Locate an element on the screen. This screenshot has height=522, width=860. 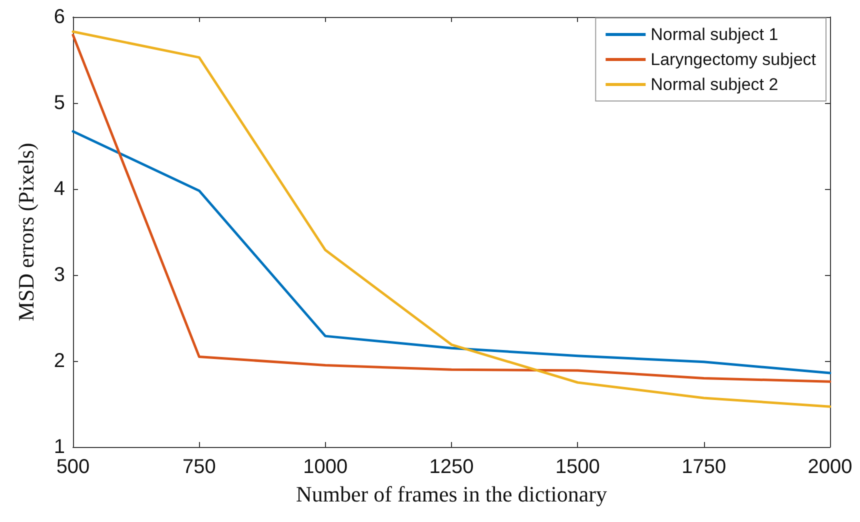
y-tick-label: 5 is located at coordinates (59, 103).